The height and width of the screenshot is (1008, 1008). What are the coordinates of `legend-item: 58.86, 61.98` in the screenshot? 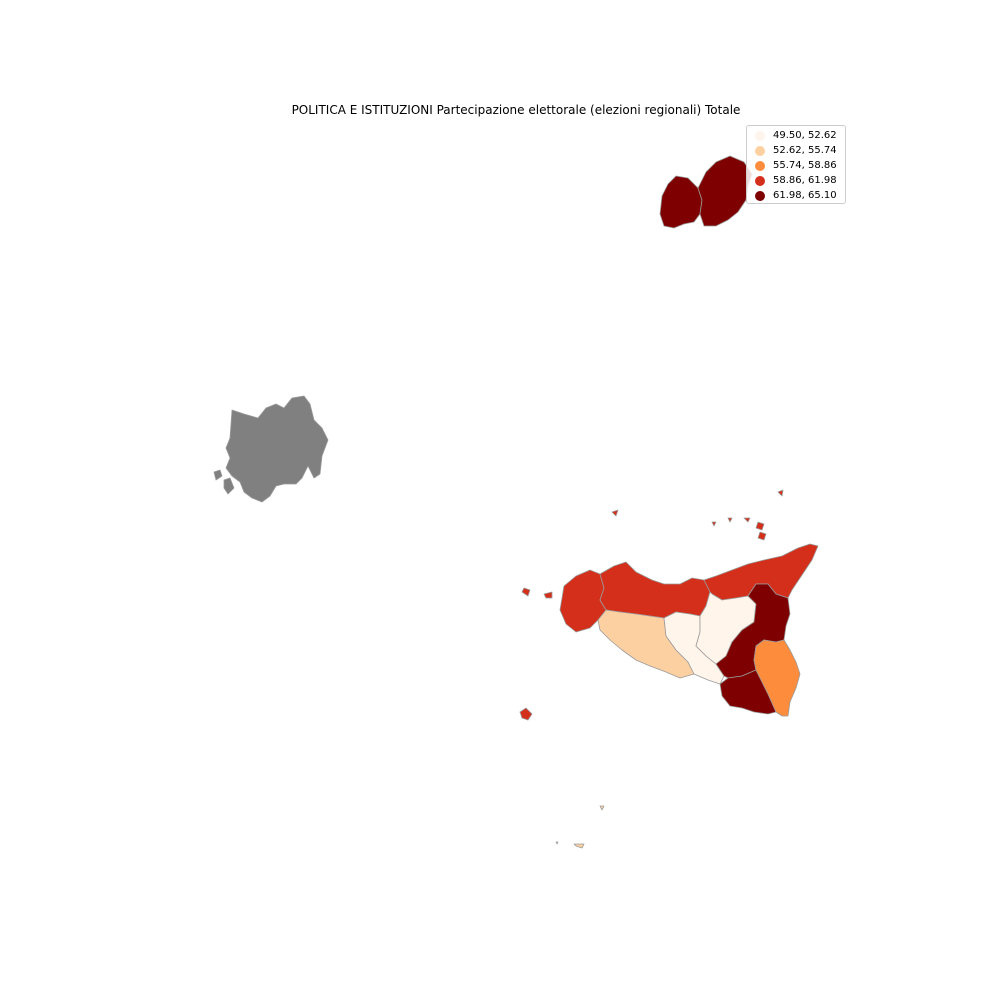 It's located at (800, 180).